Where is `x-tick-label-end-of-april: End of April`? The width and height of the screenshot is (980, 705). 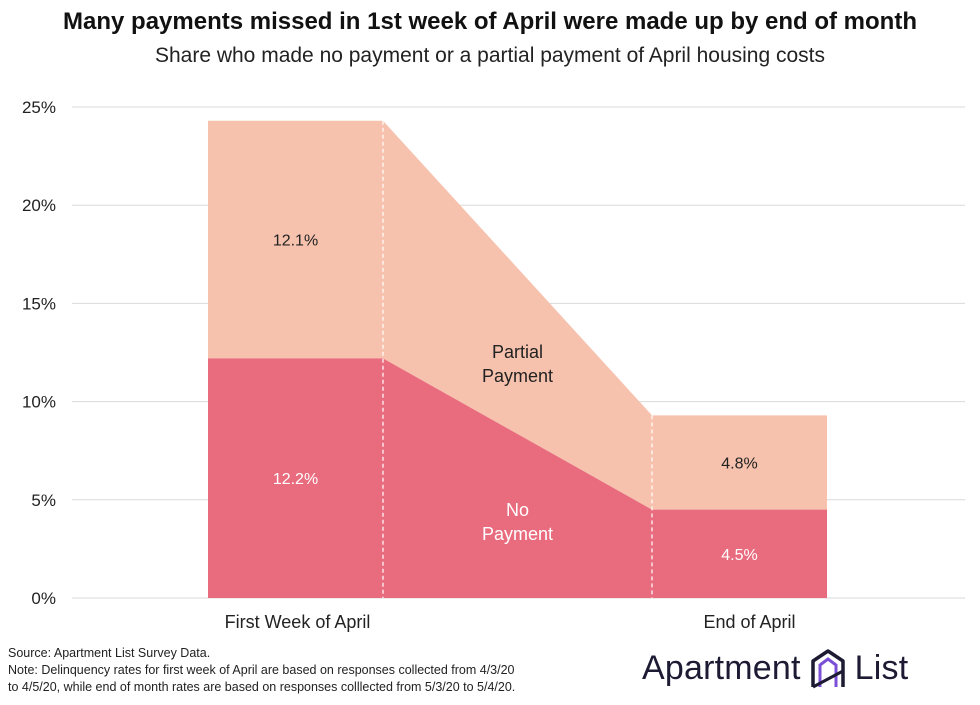 x-tick-label-end-of-april: End of April is located at coordinates (749, 622).